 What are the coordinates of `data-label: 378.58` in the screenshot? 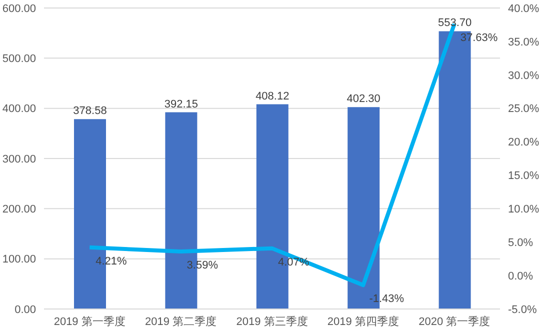 It's located at (90, 111).